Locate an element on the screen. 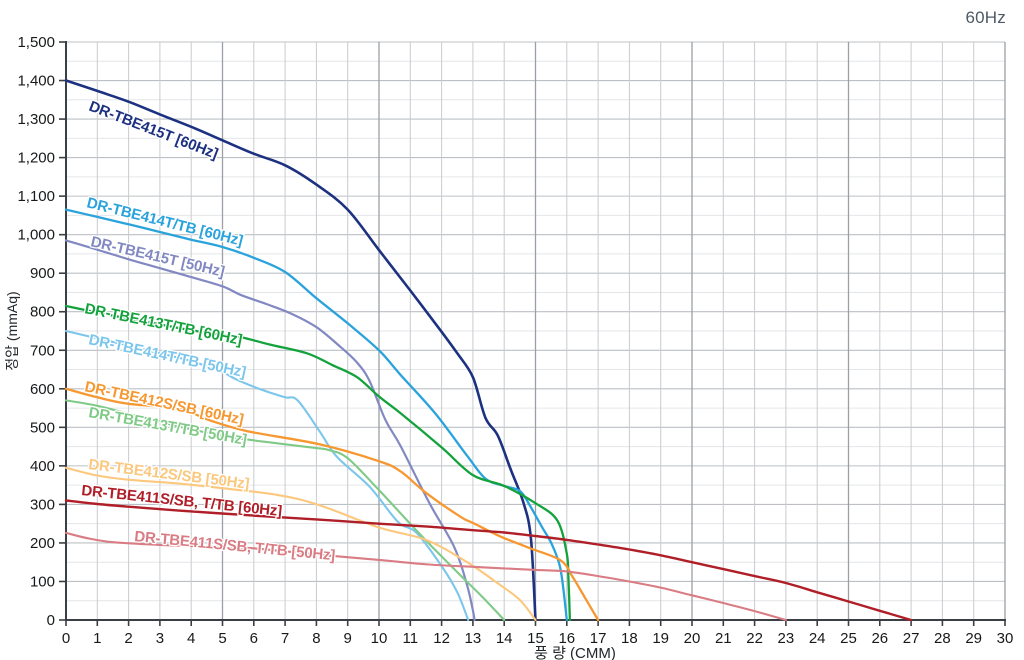 Image resolution: width=1024 pixels, height=660 pixels. y-tick-label: 900 is located at coordinates (42, 273).